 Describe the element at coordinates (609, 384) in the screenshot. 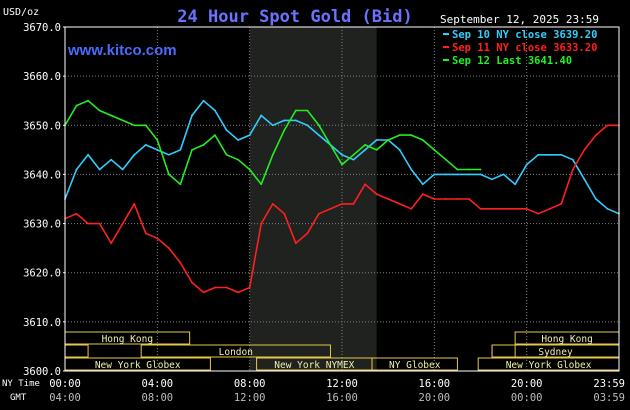

I see `x-tick-label-ny: 23:59` at that location.